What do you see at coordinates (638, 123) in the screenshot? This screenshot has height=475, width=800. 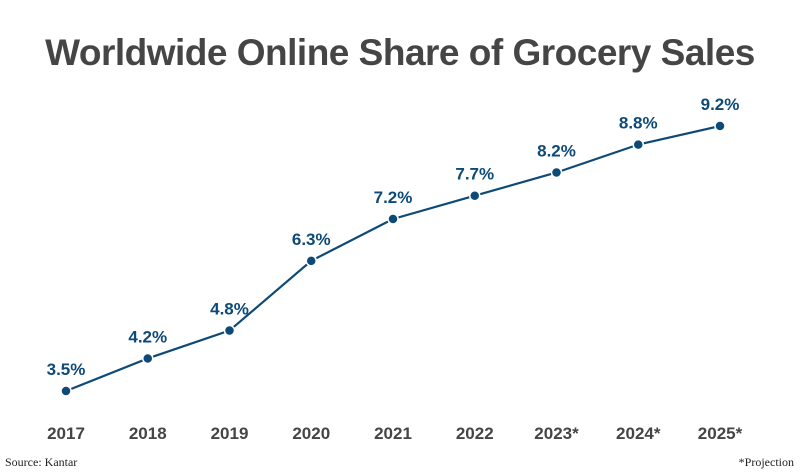 I see `data-label: 8.8%` at bounding box center [638, 123].